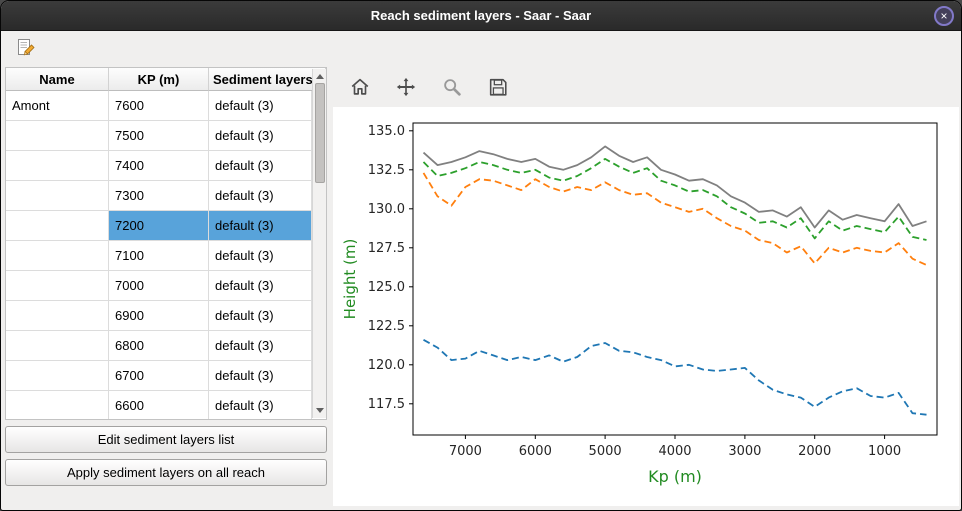 The image size is (962, 511). I want to click on table-row: 7200 default (3), so click(159, 226).